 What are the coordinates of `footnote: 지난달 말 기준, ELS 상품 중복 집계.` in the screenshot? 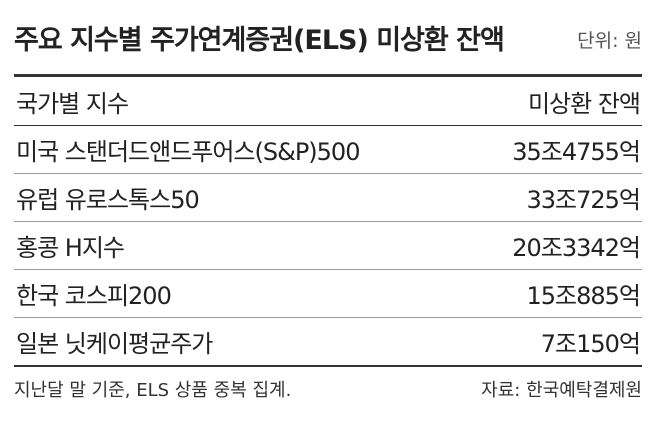 It's located at (153, 390).